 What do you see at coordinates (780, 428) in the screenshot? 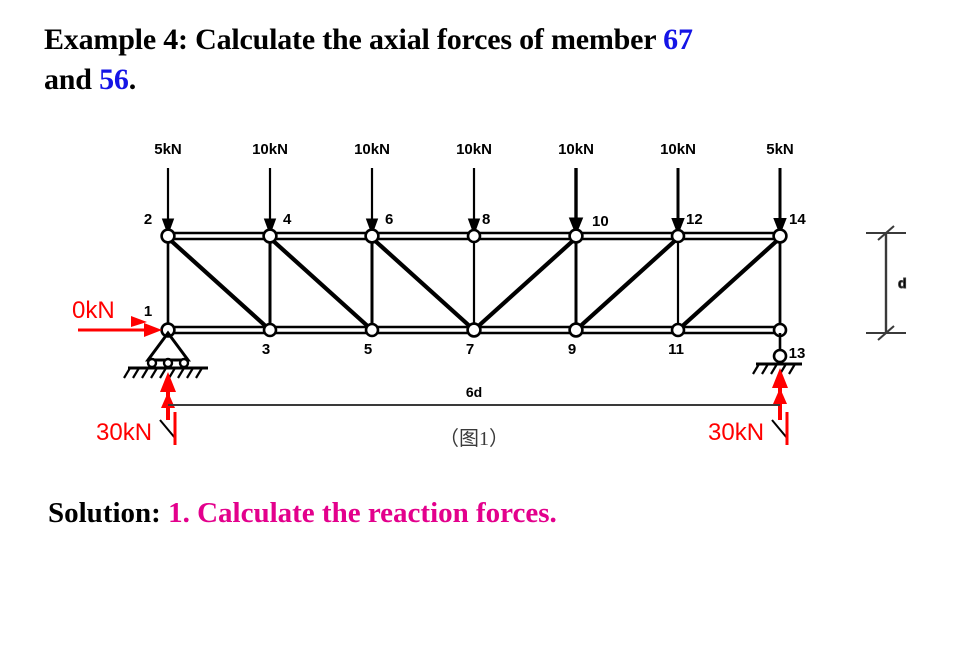
I see `reaction-right-leader` at bounding box center [780, 428].